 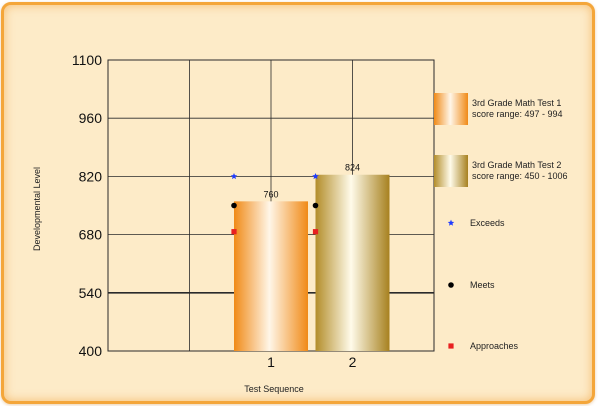 I want to click on legend-label: 3rd Grade Math Test 1, so click(x=516, y=103).